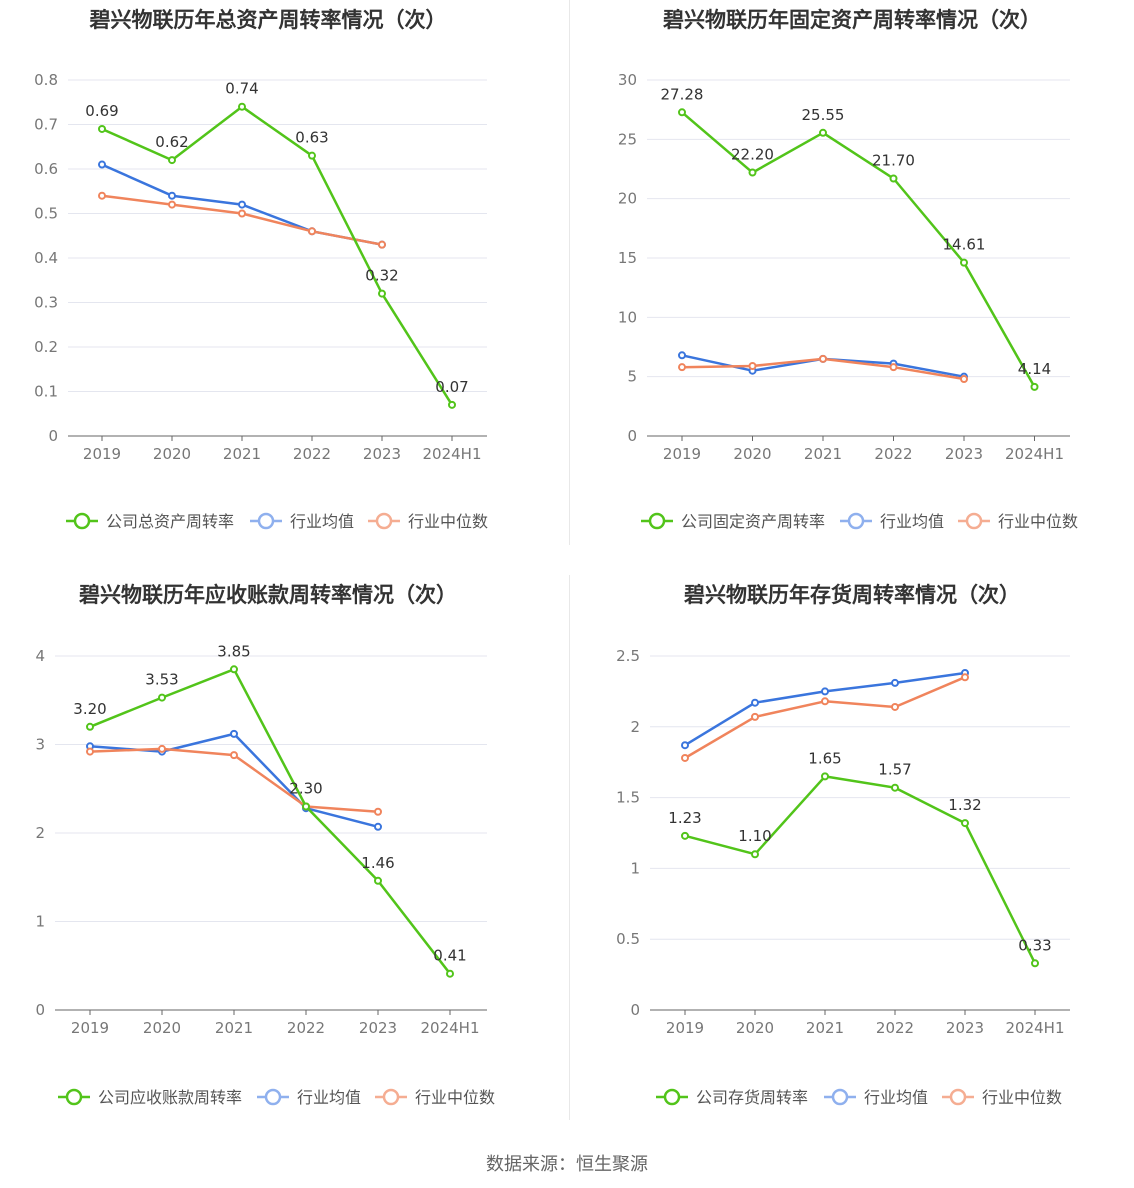  I want to click on y-tick-label: 1, so click(635, 868).